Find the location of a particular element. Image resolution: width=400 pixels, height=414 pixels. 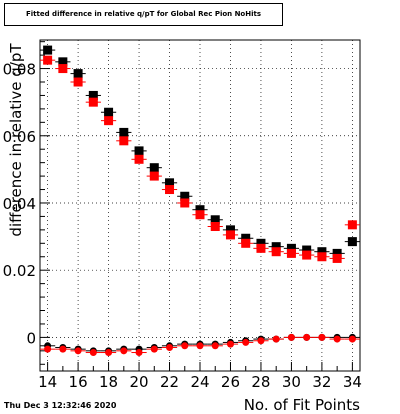

x-tick-label: 18 is located at coordinates (108, 382).